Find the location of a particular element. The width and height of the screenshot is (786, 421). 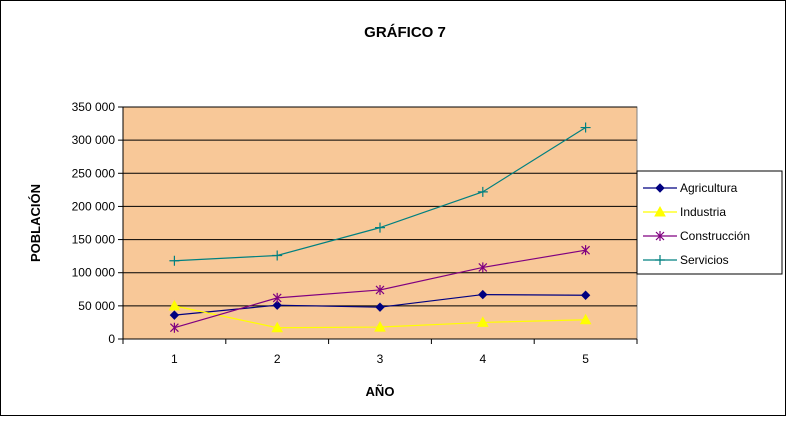

legend-label: Construcción is located at coordinates (715, 236).